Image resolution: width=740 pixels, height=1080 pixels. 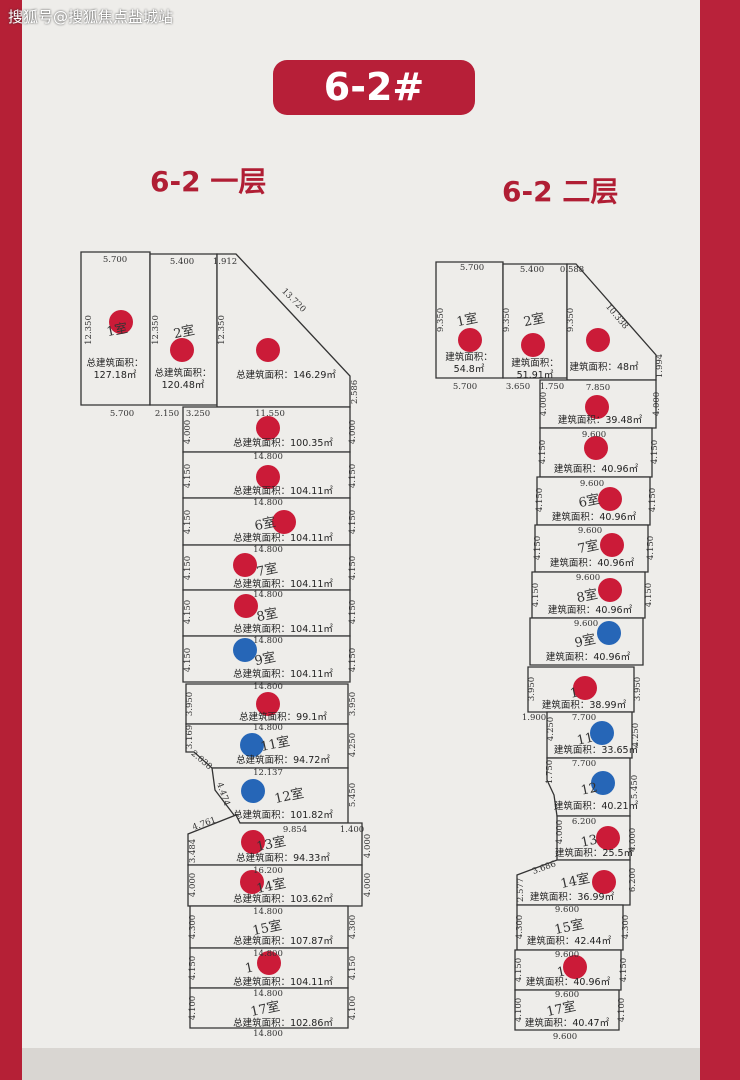 I want to click on dimension-label: 5.450, so click(x=353, y=795).